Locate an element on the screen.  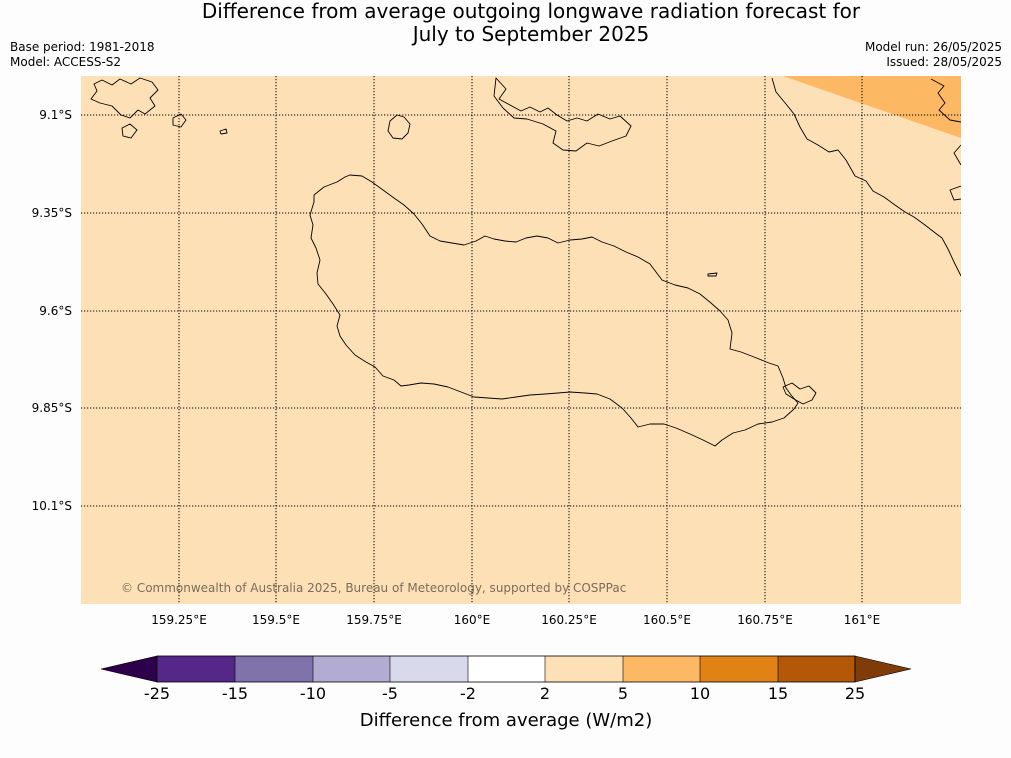
lon-tick-label: 159.5°E is located at coordinates (276, 620).